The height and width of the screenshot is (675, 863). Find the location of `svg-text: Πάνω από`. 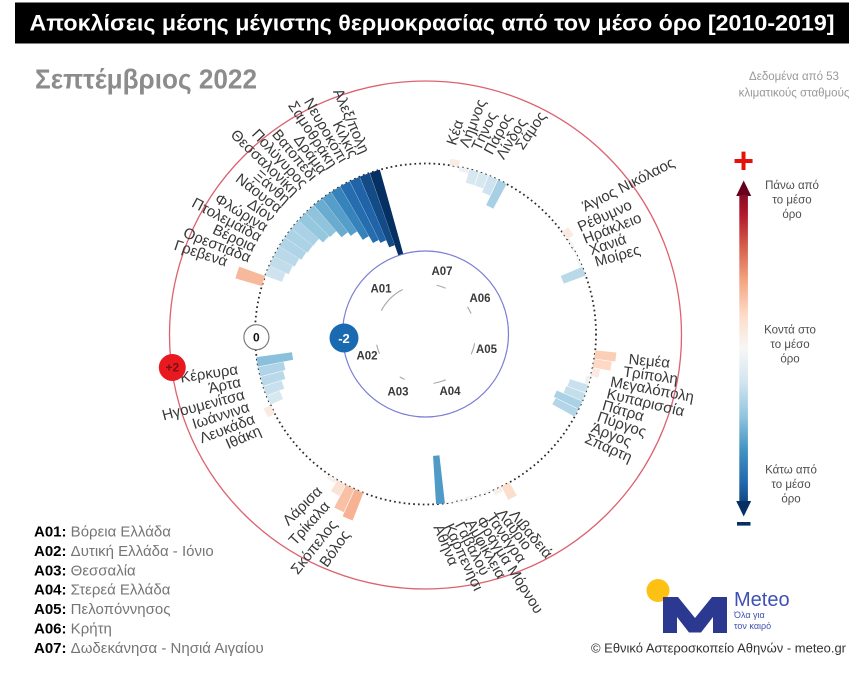

svg-text: Πάνω από is located at coordinates (792, 186).